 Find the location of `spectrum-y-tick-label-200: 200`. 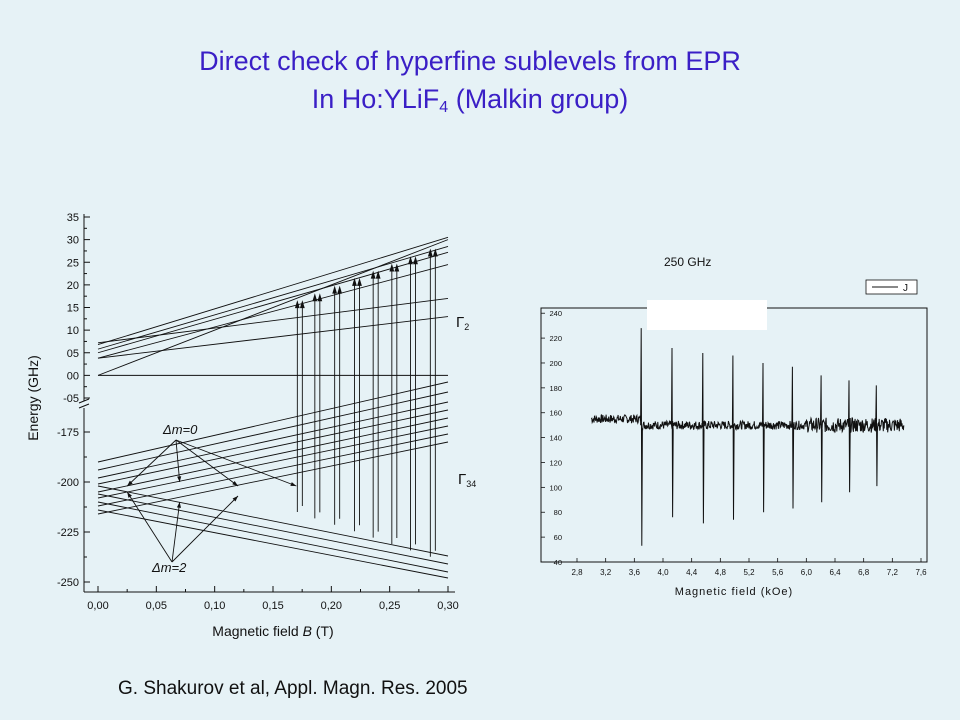

spectrum-y-tick-label-200: 200 is located at coordinates (555, 363).